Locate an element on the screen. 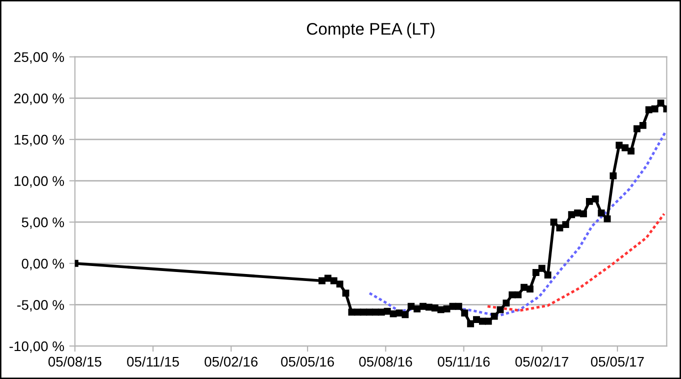 The image size is (681, 379). line-series is located at coordinates (576, 262).